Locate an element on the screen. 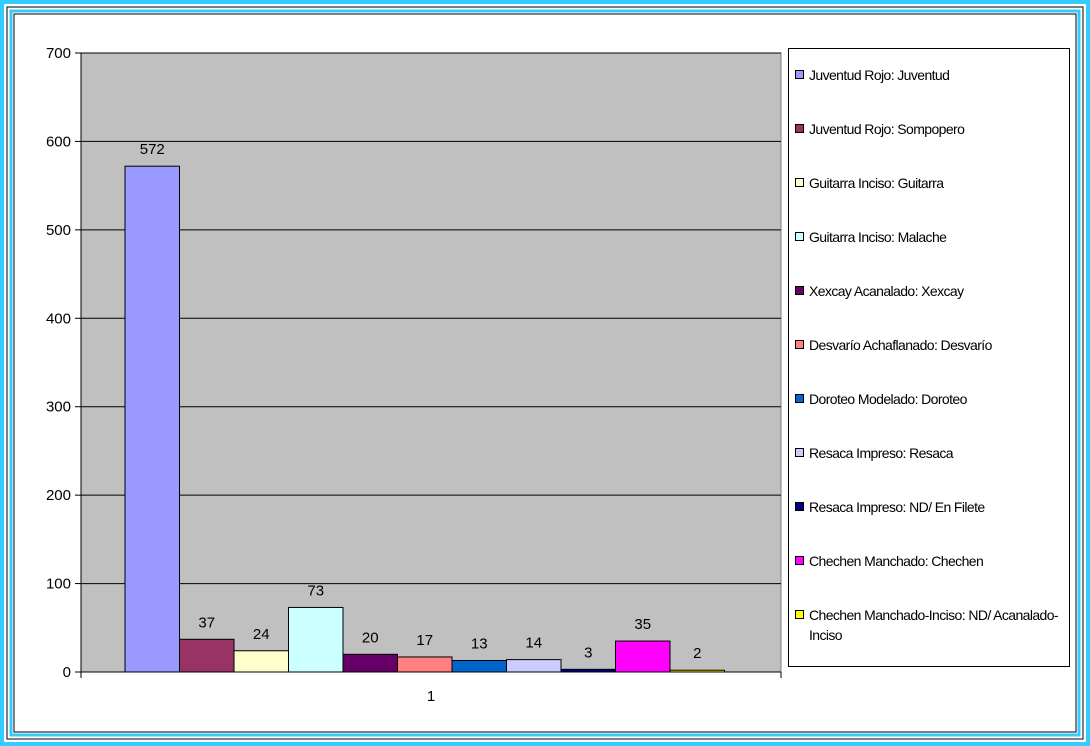 The height and width of the screenshot is (746, 1090). data-label: 37 is located at coordinates (206, 622).